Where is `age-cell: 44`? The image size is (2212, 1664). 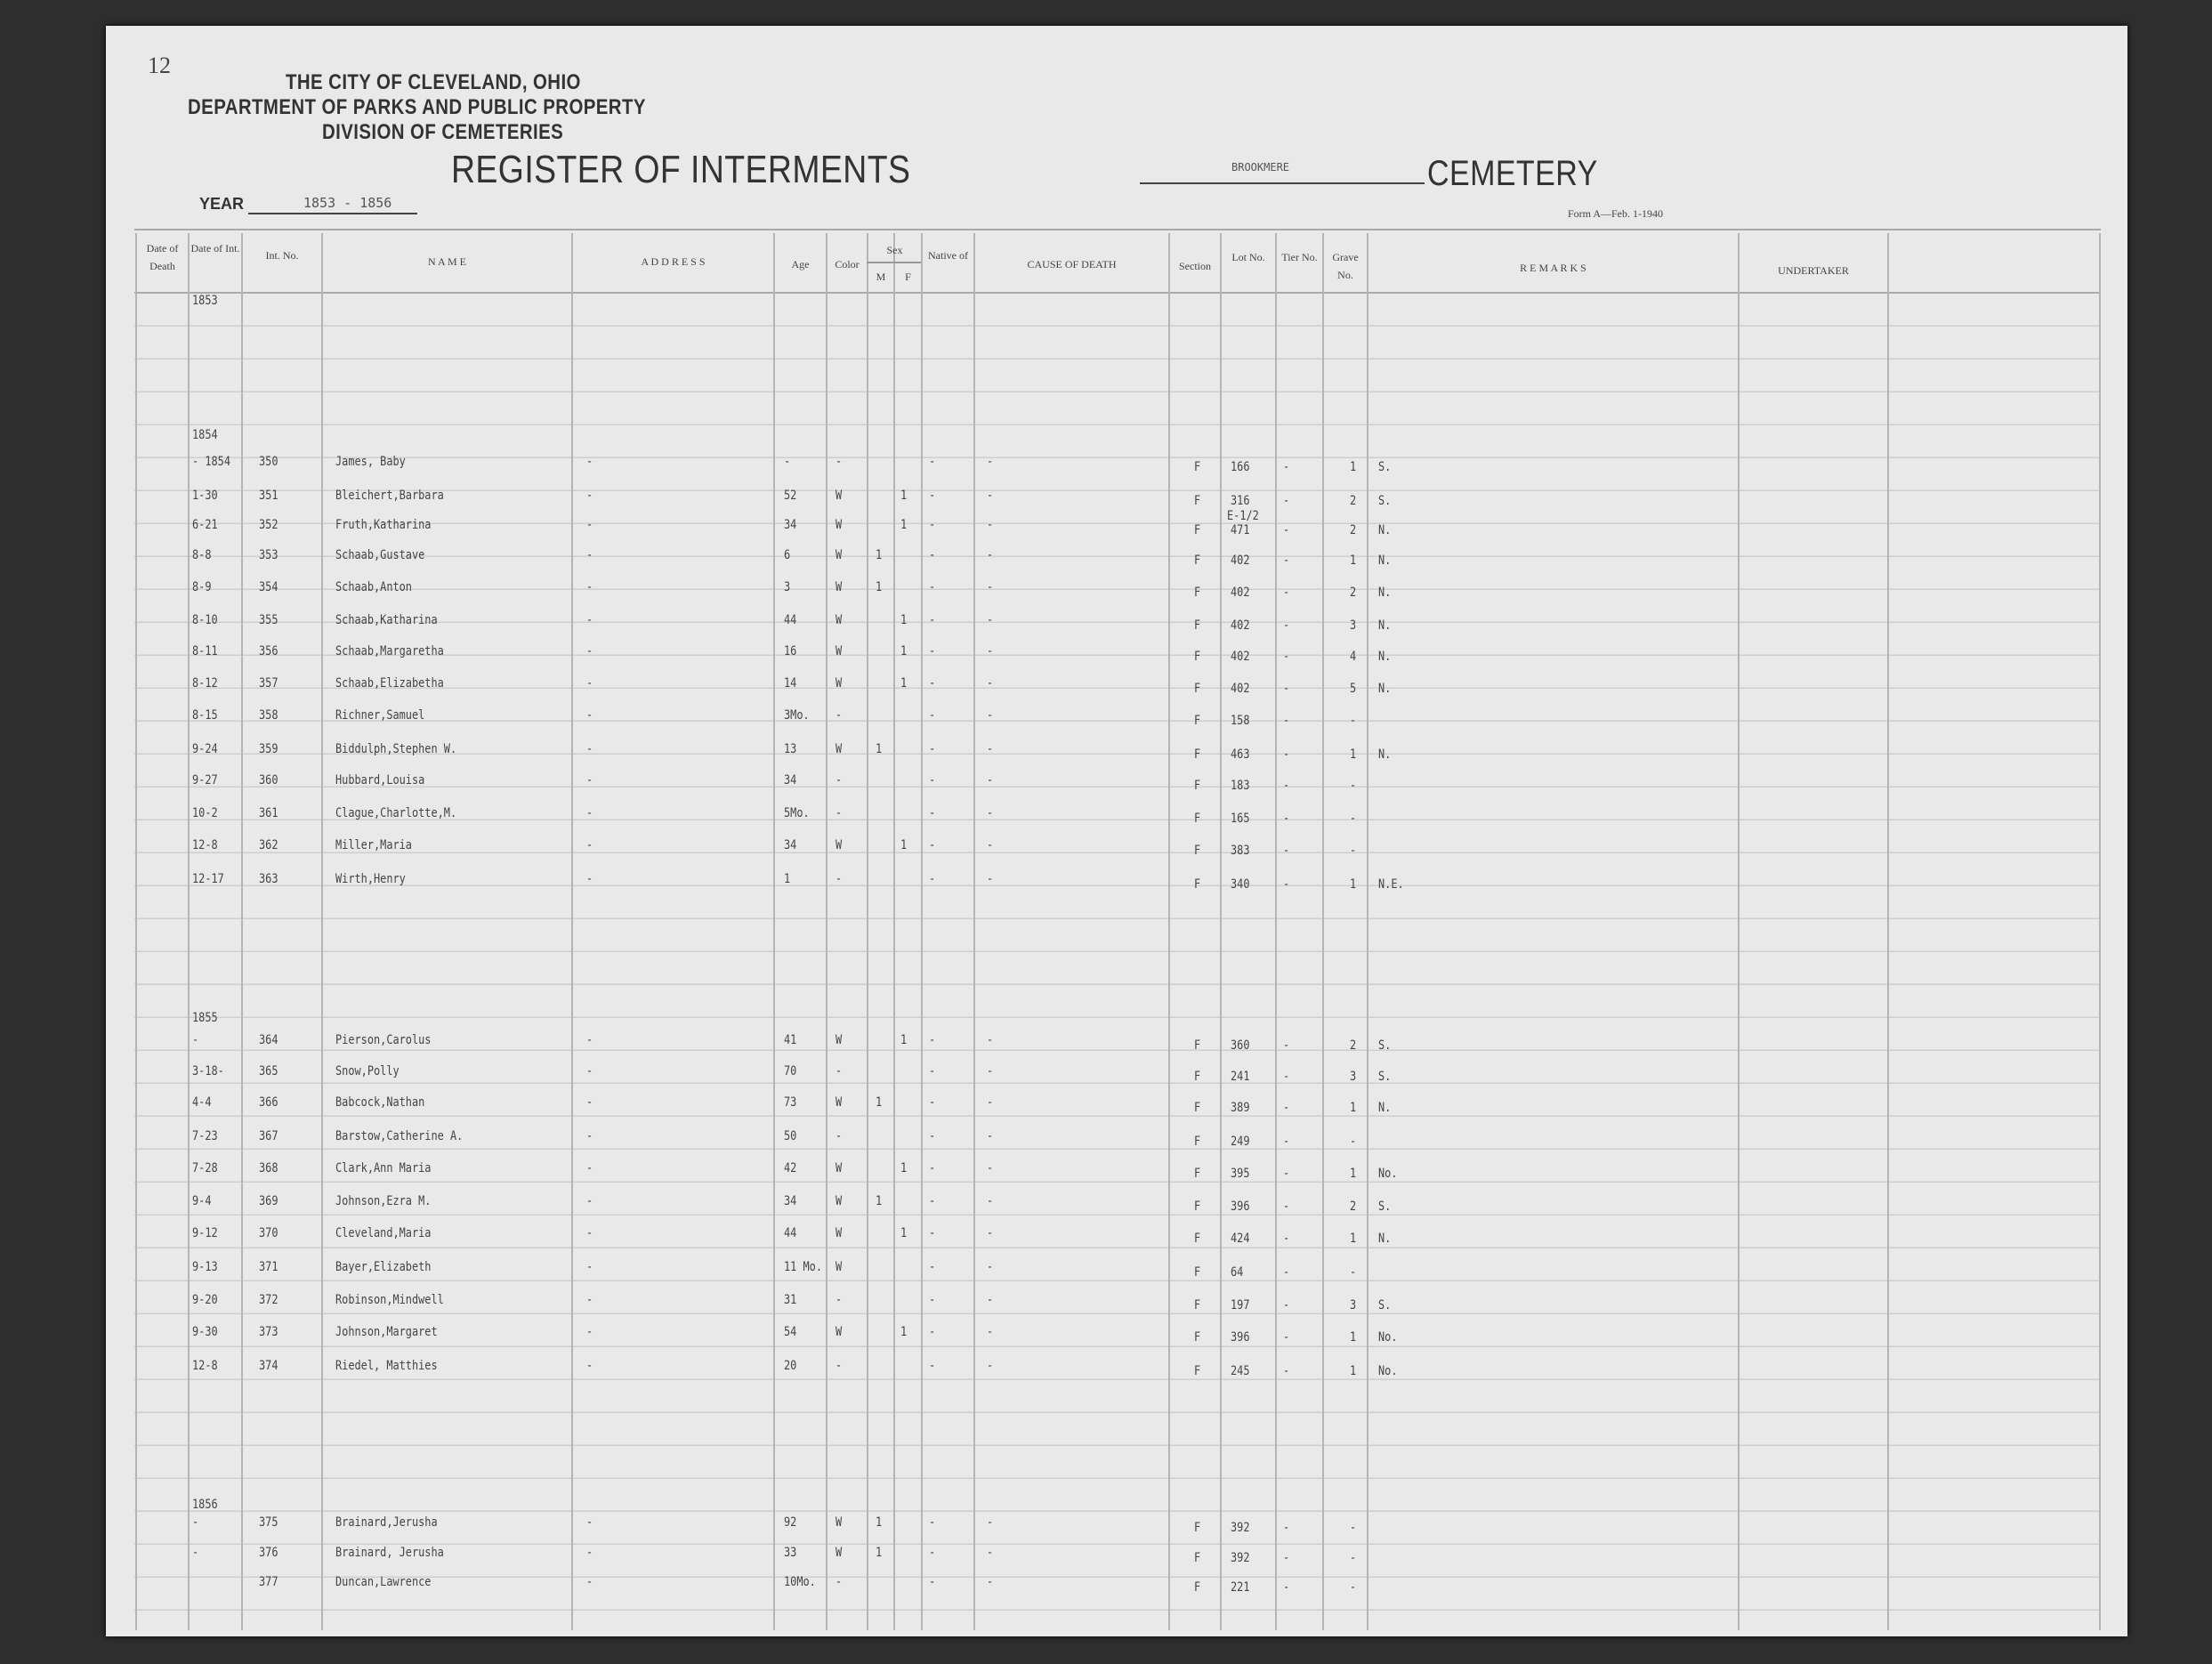 age-cell: 44 is located at coordinates (791, 1233).